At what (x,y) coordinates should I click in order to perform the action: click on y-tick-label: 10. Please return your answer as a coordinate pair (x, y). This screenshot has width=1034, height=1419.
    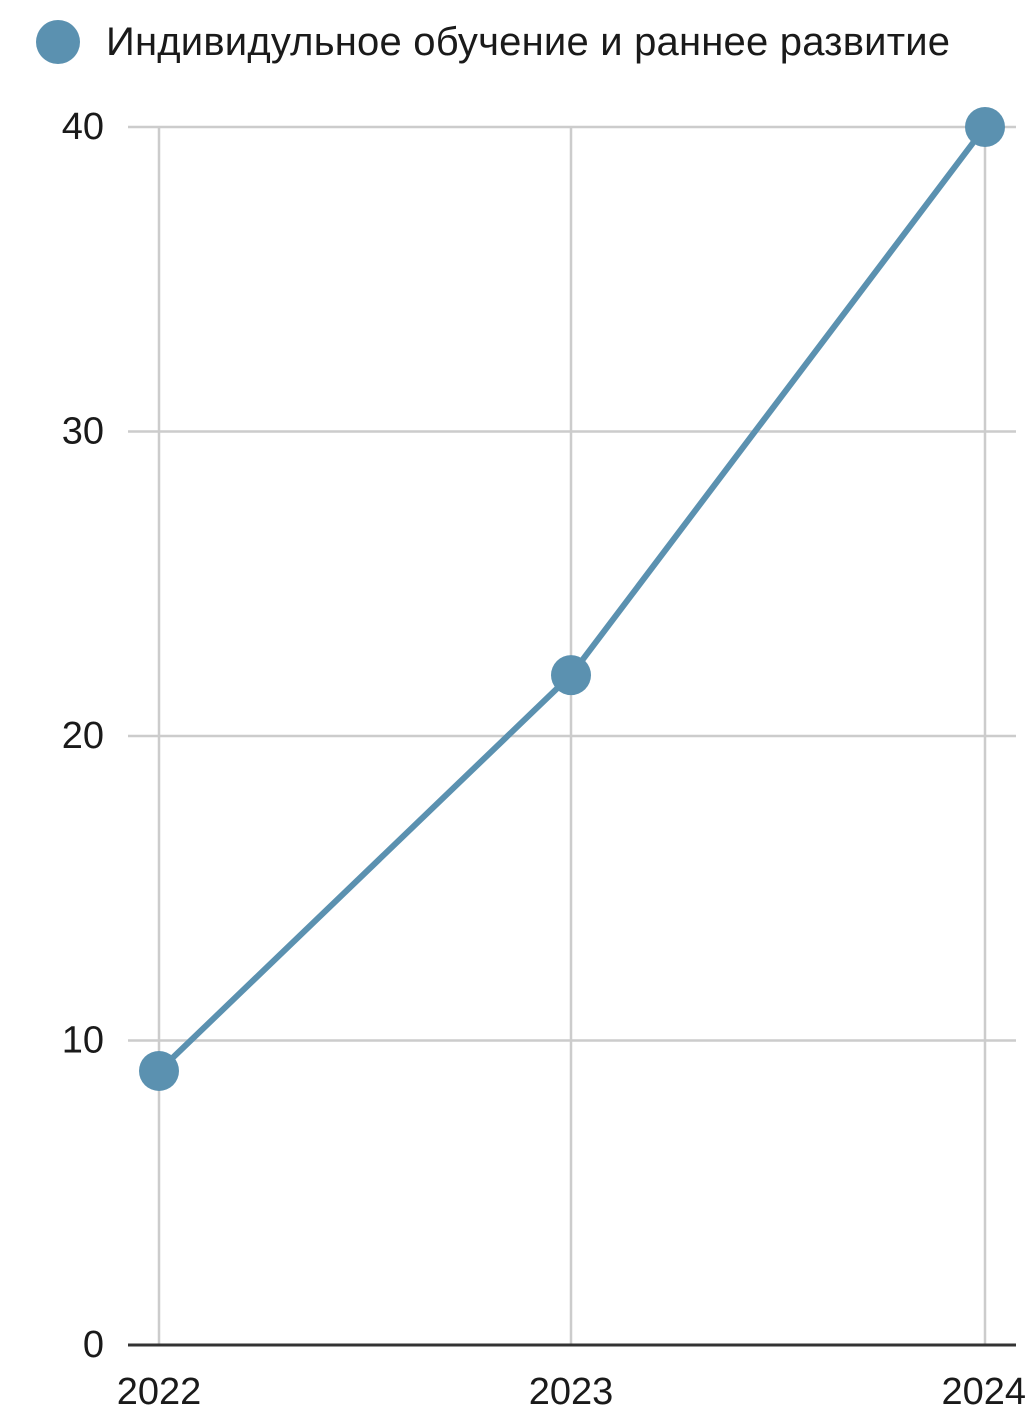
    Looking at the image, I should click on (83, 1041).